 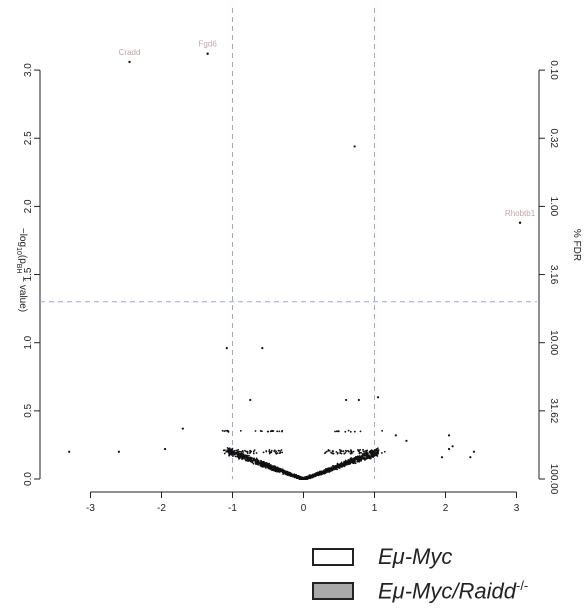 What do you see at coordinates (232, 508) in the screenshot?
I see `x-tick-label: -1` at bounding box center [232, 508].